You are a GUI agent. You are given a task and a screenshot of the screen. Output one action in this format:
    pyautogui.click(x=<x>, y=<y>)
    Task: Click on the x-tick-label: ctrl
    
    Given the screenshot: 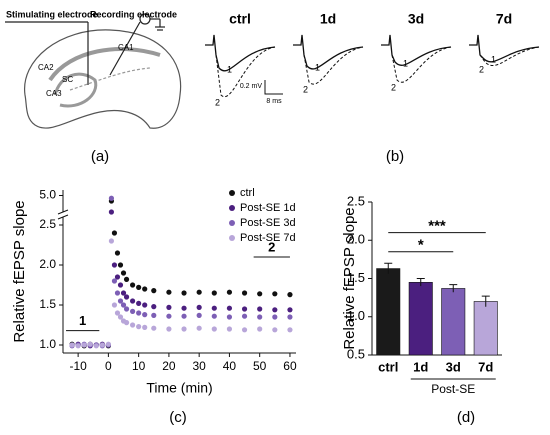 What is the action you would take?
    pyautogui.click(x=388, y=366)
    